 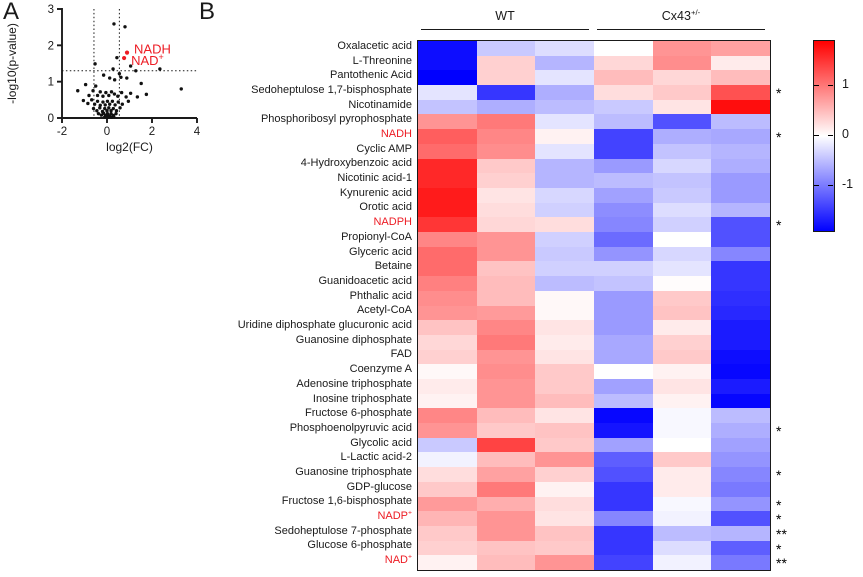 What do you see at coordinates (152, 132) in the screenshot?
I see `x-tick-label: 2` at bounding box center [152, 132].